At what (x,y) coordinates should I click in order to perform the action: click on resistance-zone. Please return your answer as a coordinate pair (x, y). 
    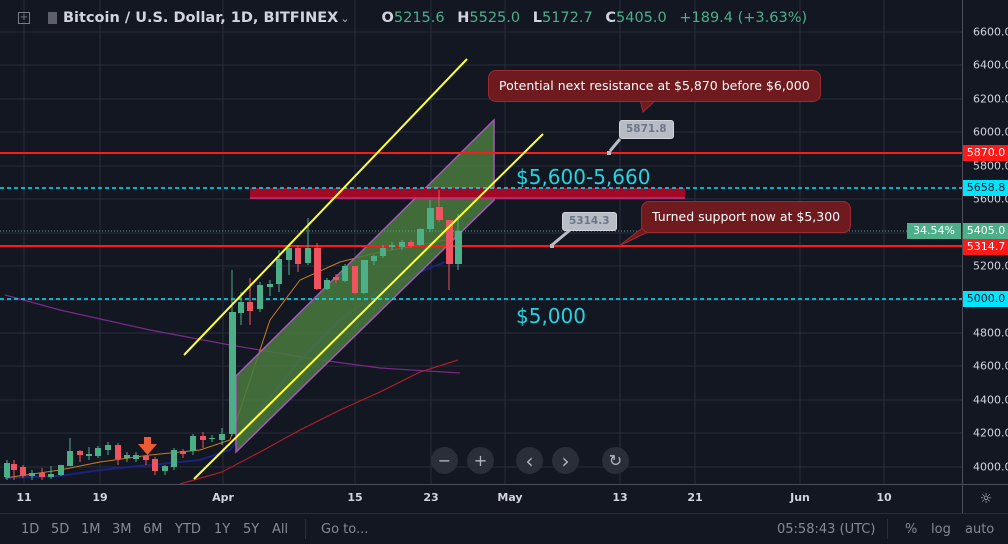
    Looking at the image, I should click on (467, 193).